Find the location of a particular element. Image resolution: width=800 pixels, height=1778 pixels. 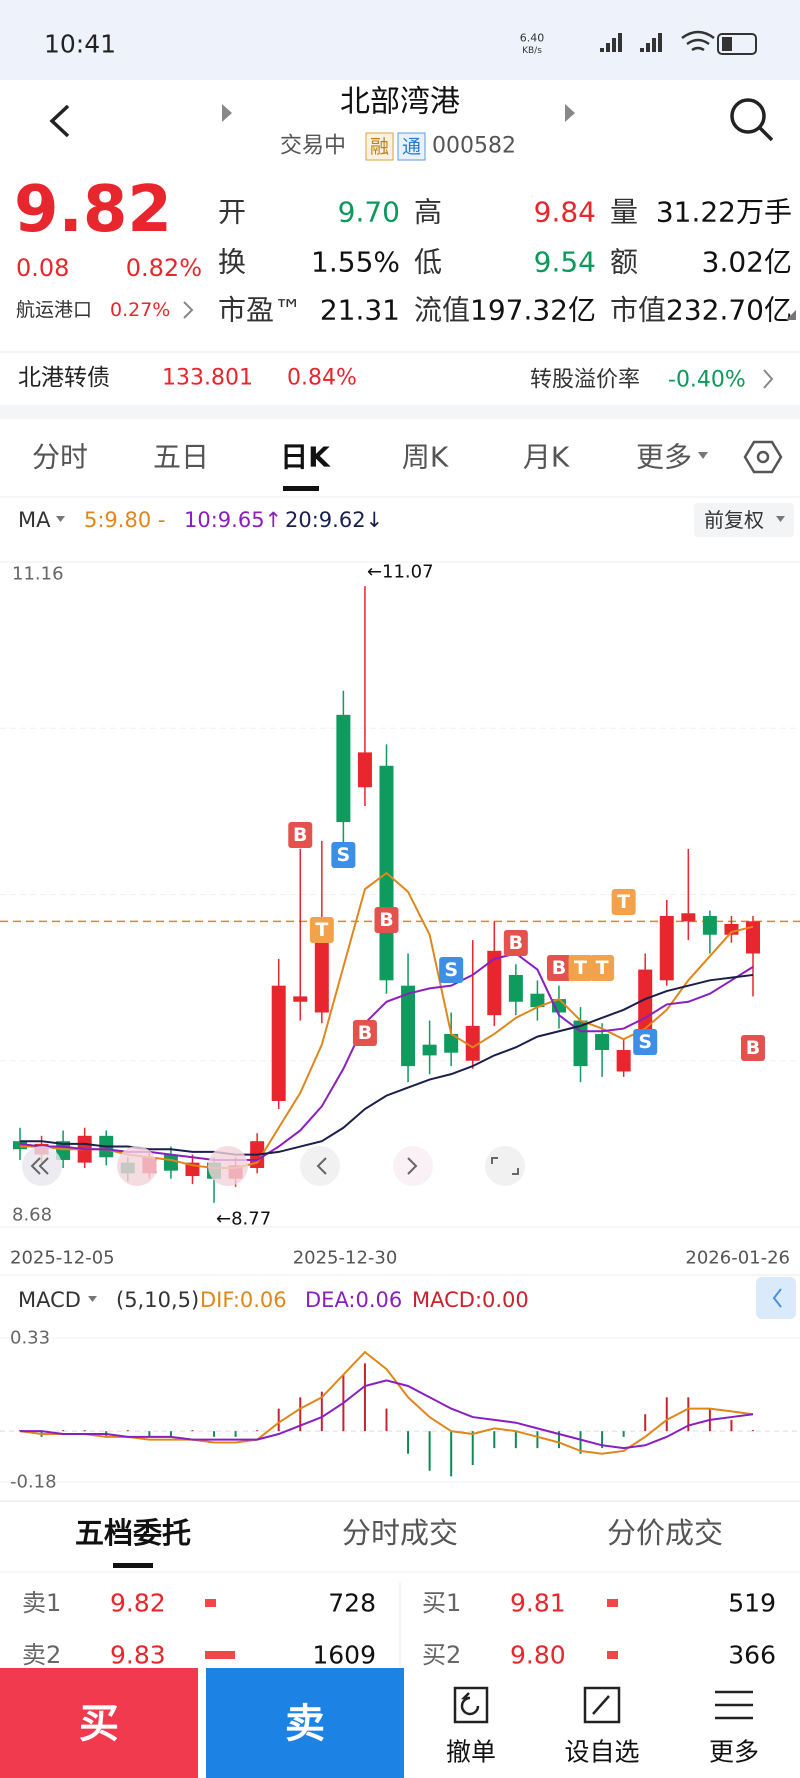

price-change: 0.08 is located at coordinates (42, 268).